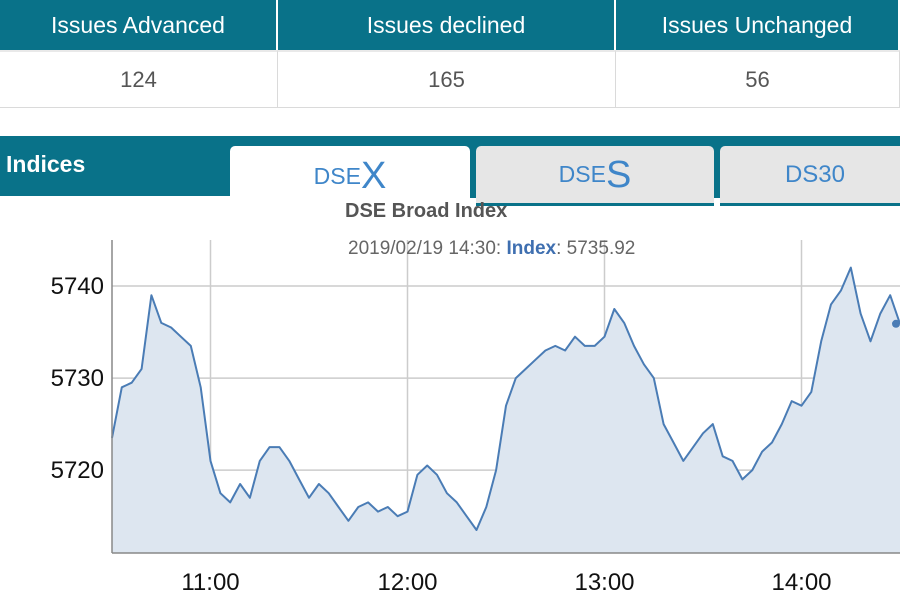 This screenshot has width=900, height=600. Describe the element at coordinates (896, 323) in the screenshot. I see `hover-point` at that location.